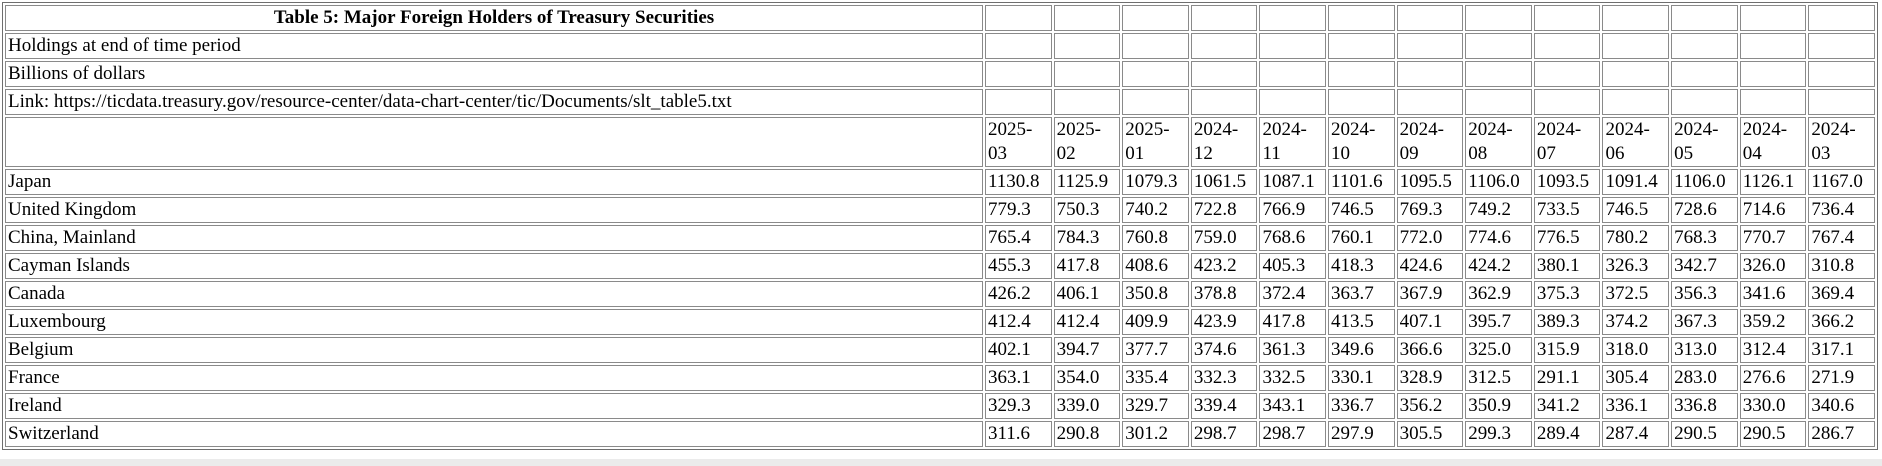 Image resolution: width=1882 pixels, height=466 pixels. Describe the element at coordinates (1018, 210) in the screenshot. I see `value-cell: 779.3` at that location.